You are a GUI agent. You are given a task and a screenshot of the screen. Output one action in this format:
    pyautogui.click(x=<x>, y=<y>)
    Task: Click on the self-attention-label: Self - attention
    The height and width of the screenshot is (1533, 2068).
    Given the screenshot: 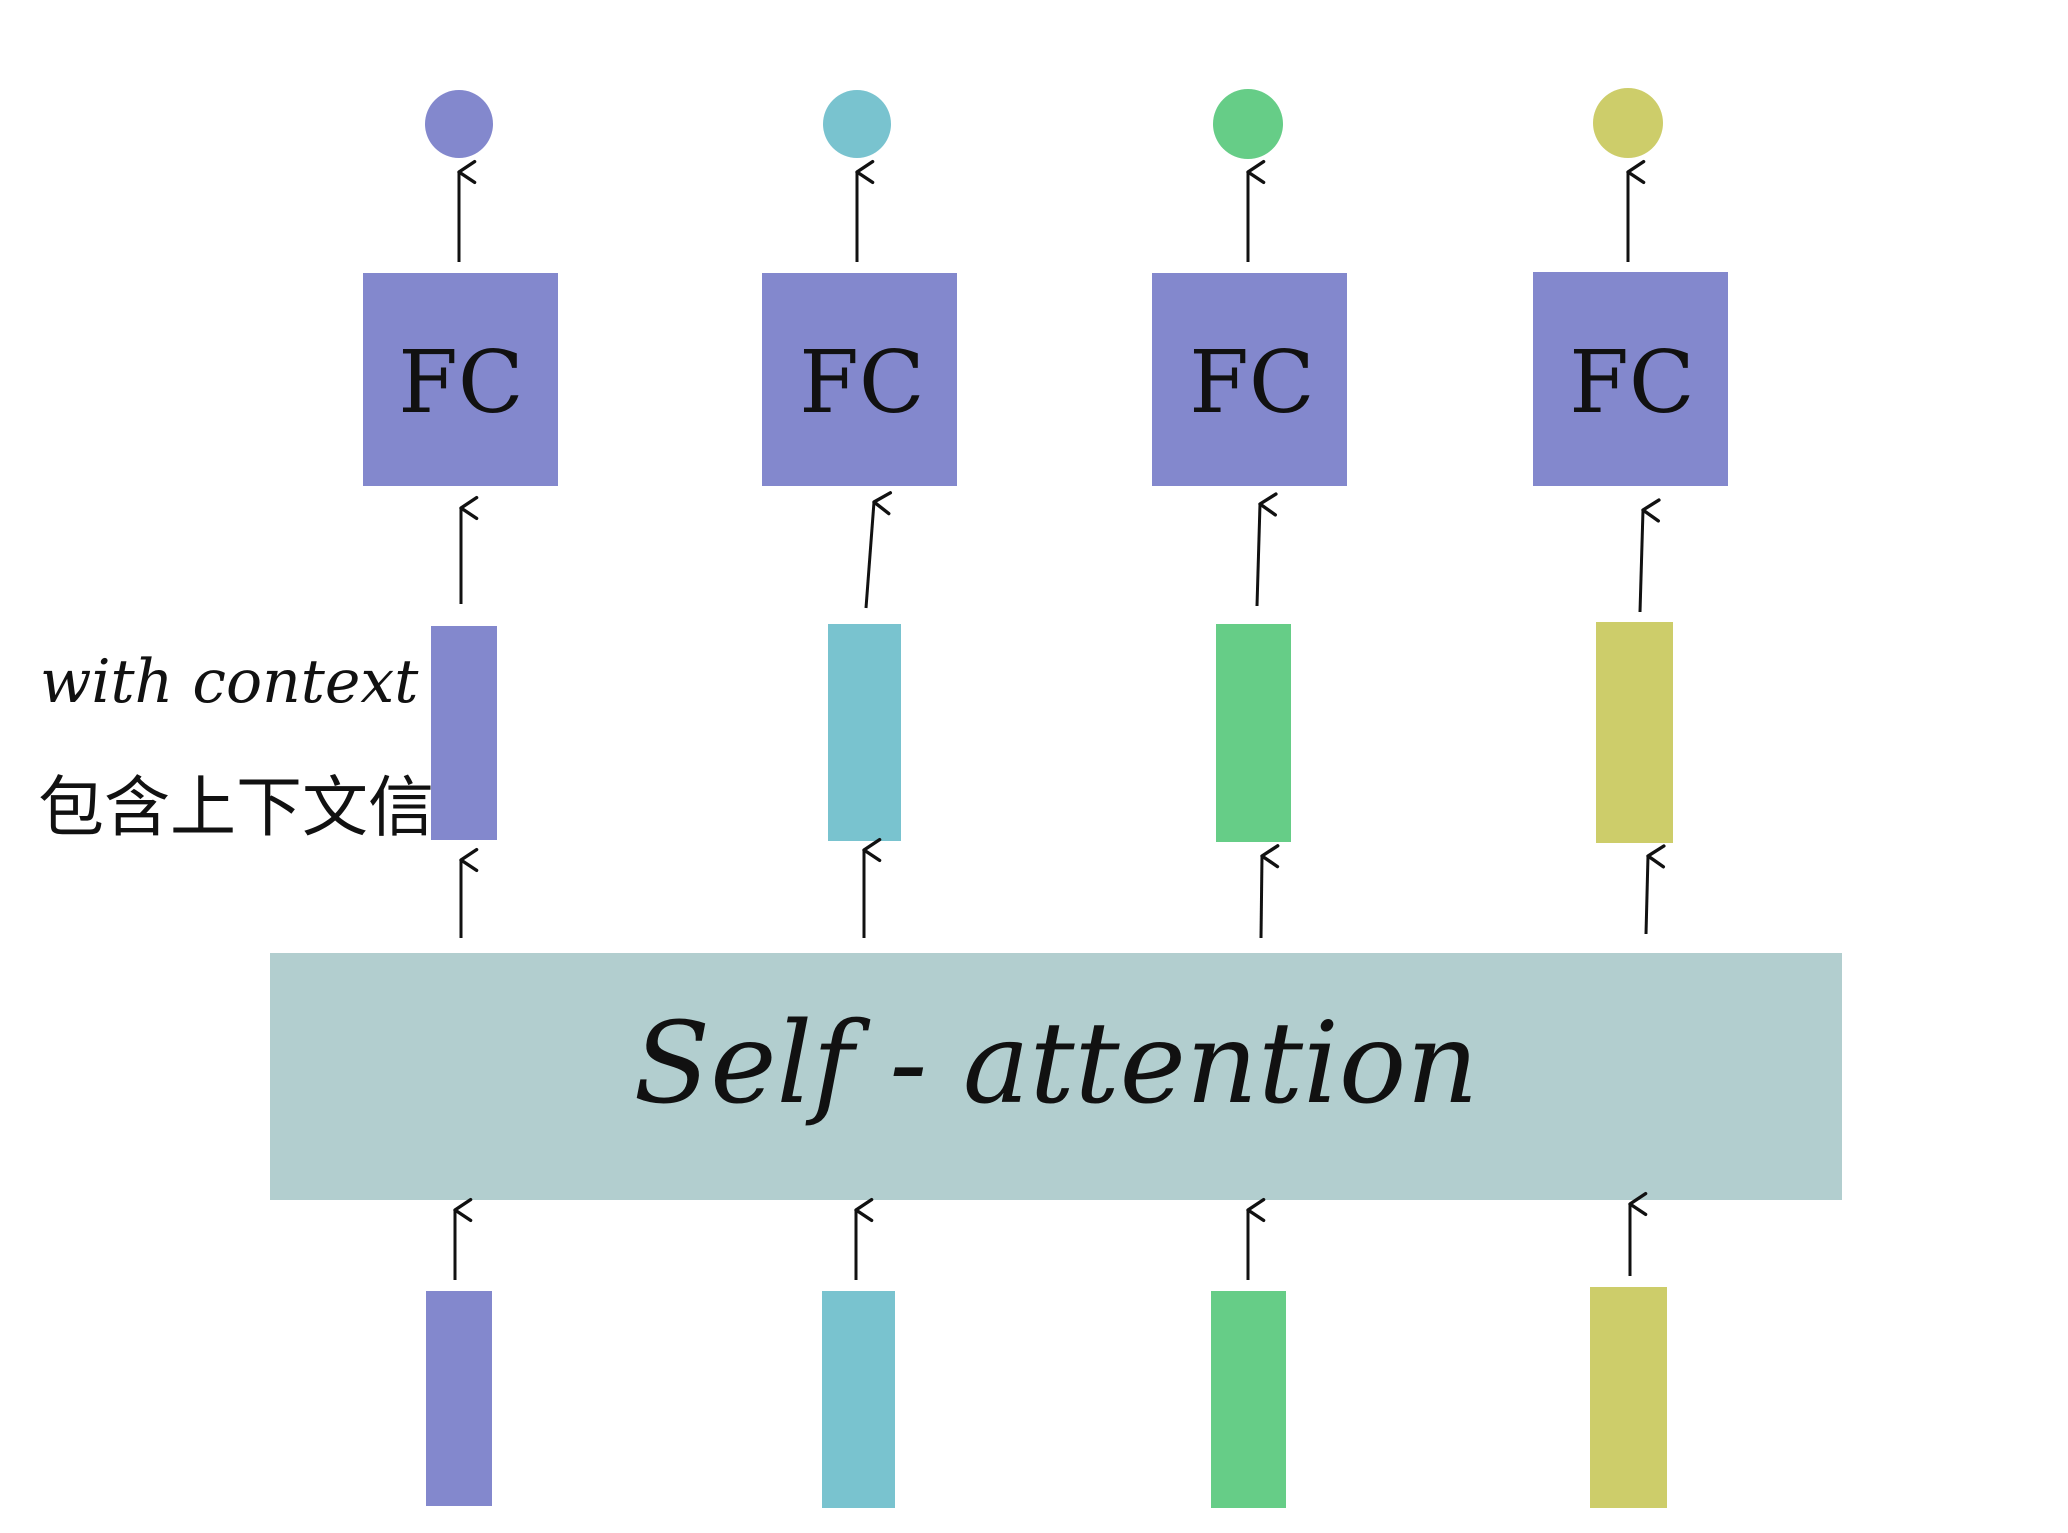 What is the action you would take?
    pyautogui.click(x=1056, y=1064)
    